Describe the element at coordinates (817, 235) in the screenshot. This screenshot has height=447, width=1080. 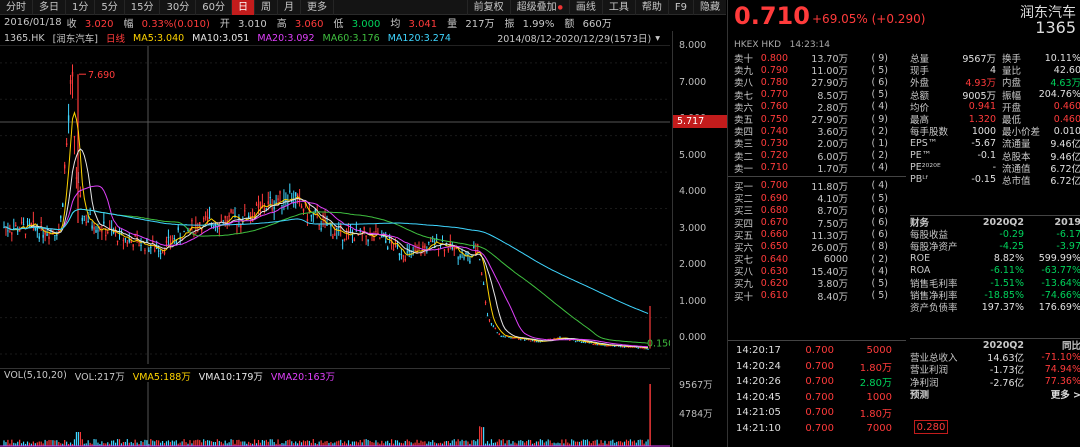
I see `bid-row-4: 买五 0.660 11.30万 ( 6)` at that location.